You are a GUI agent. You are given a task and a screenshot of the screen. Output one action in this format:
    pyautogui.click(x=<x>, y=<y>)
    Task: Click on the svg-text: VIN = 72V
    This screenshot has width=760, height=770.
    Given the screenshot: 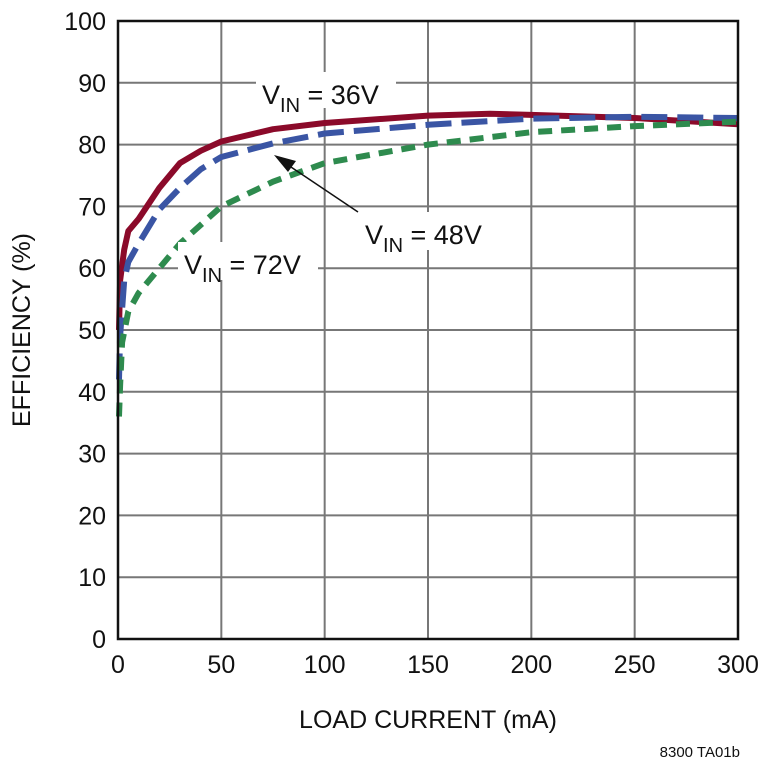 What is the action you would take?
    pyautogui.click(x=242, y=268)
    